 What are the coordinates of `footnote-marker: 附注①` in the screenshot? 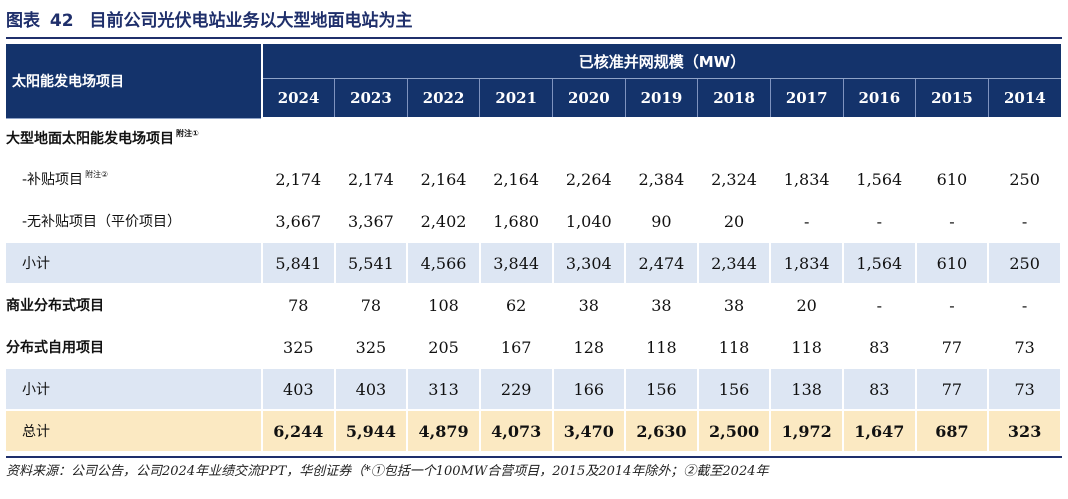 It's located at (187, 133).